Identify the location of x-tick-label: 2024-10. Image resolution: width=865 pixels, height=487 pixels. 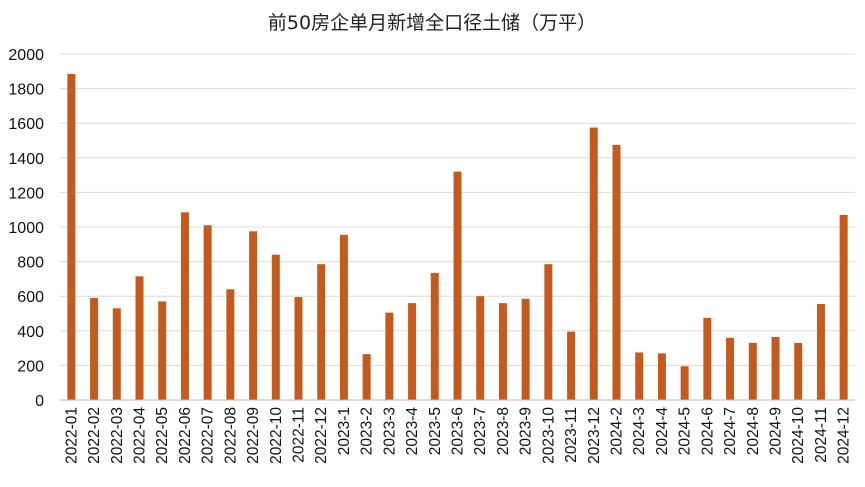
(798, 435).